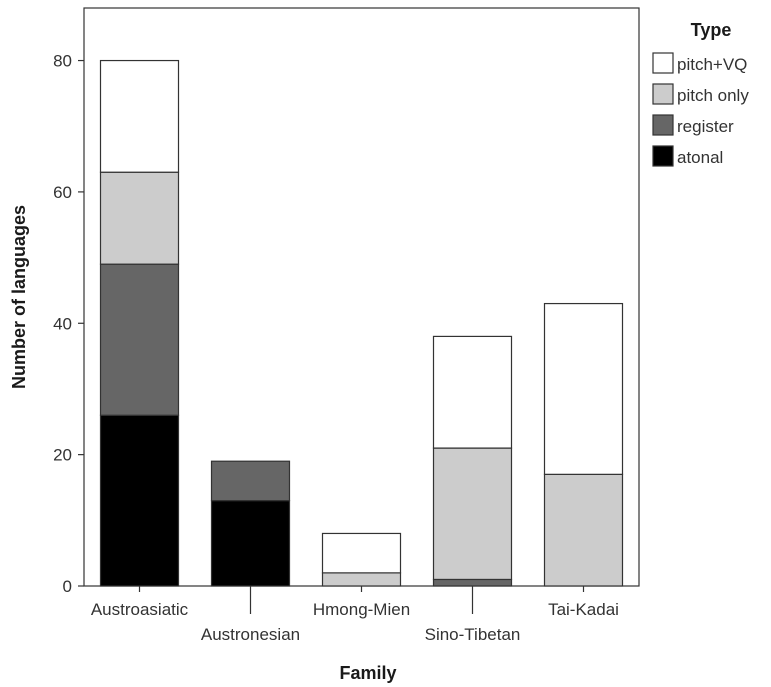 This screenshot has height=687, width=771. Describe the element at coordinates (67, 586) in the screenshot. I see `y-tick-label: 0` at that location.